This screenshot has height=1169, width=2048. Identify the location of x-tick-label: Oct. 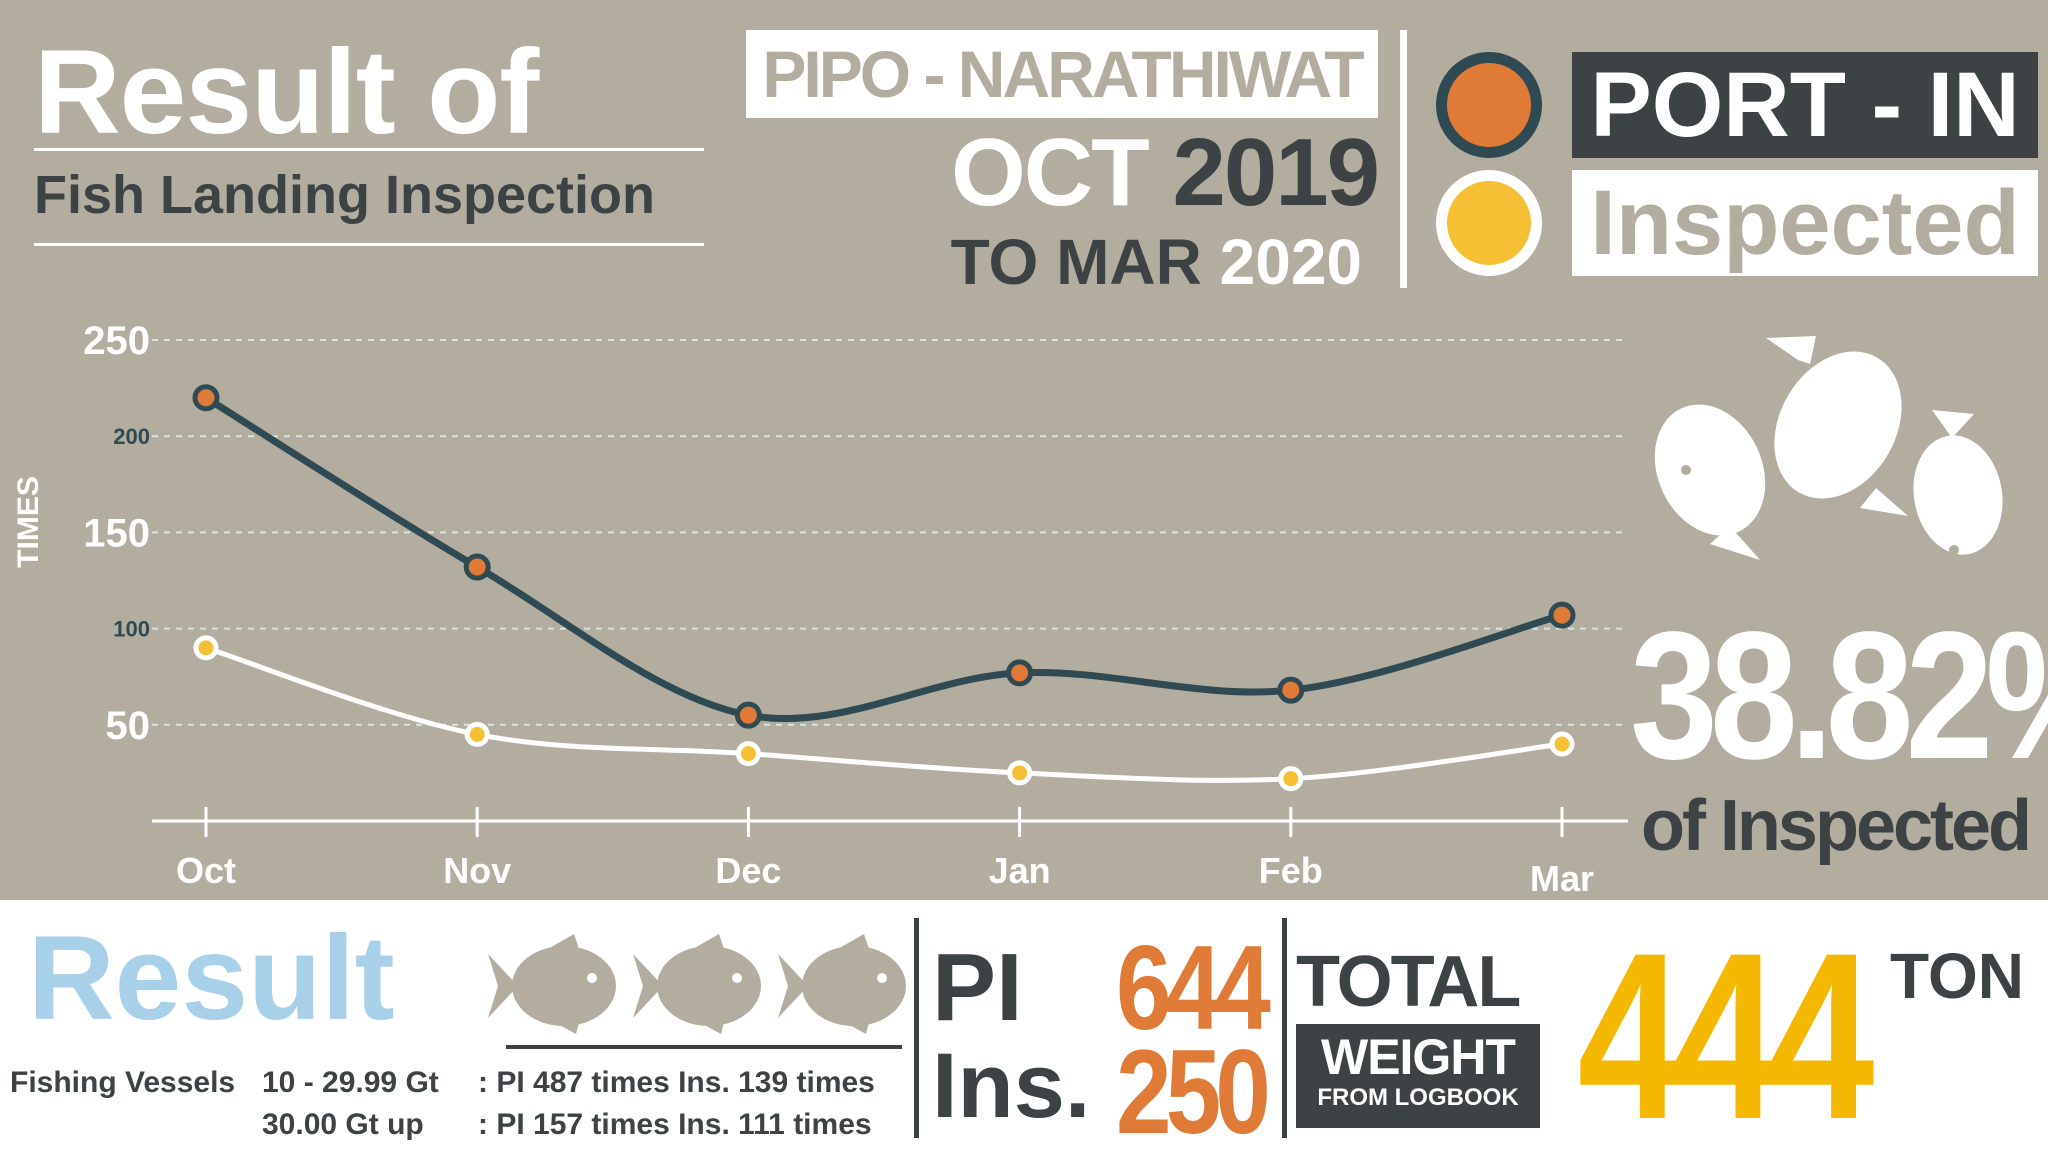
(206, 870).